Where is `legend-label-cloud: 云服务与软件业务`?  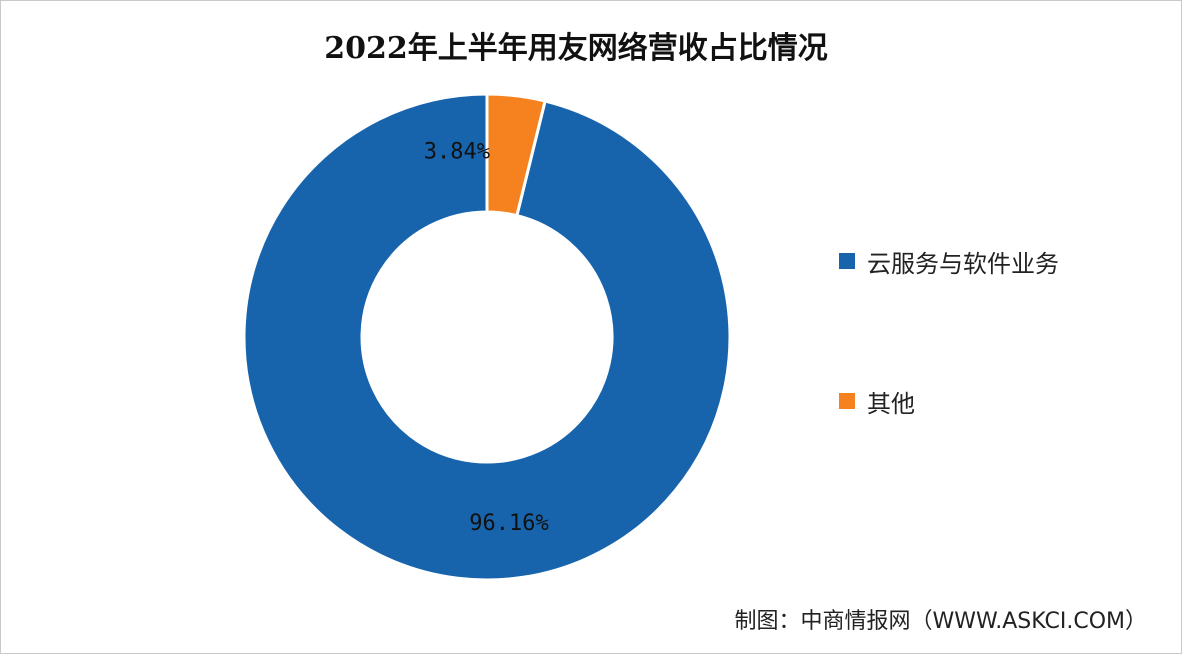
legend-label-cloud: 云服务与软件业务 is located at coordinates (963, 263).